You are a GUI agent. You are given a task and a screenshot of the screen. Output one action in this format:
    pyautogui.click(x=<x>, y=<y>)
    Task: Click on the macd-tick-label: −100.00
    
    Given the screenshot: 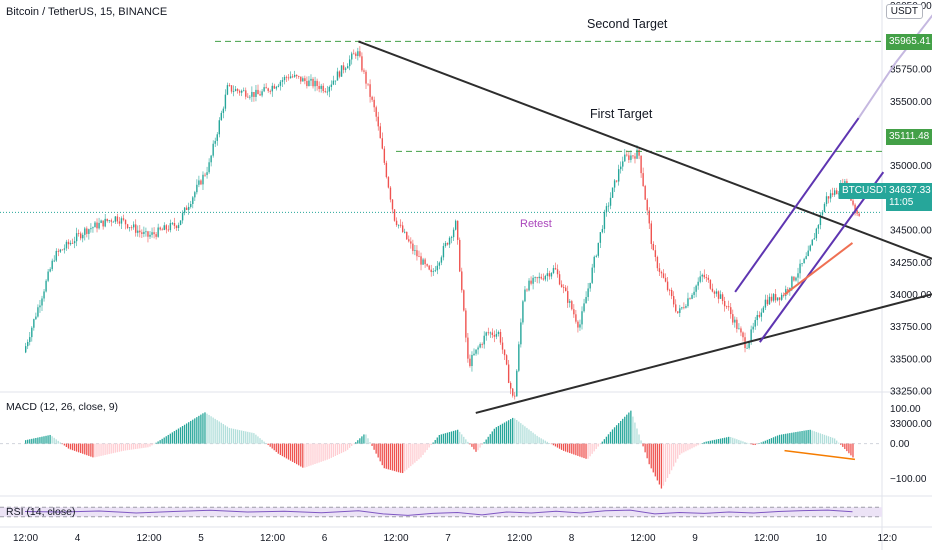 What is the action you would take?
    pyautogui.click(x=908, y=479)
    